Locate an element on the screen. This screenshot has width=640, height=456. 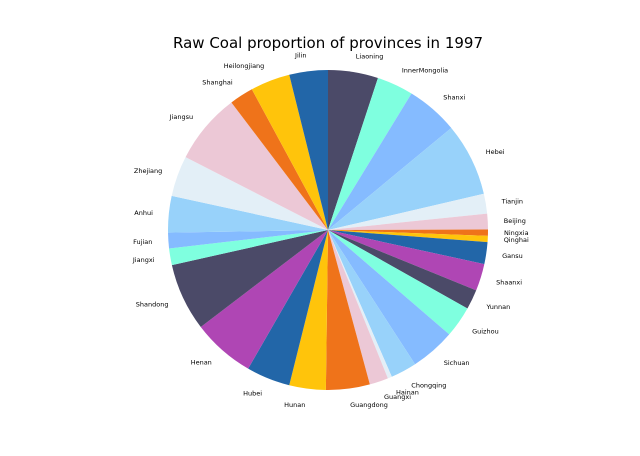
slice-label-innermongolia: InnerMongolia is located at coordinates (425, 71).